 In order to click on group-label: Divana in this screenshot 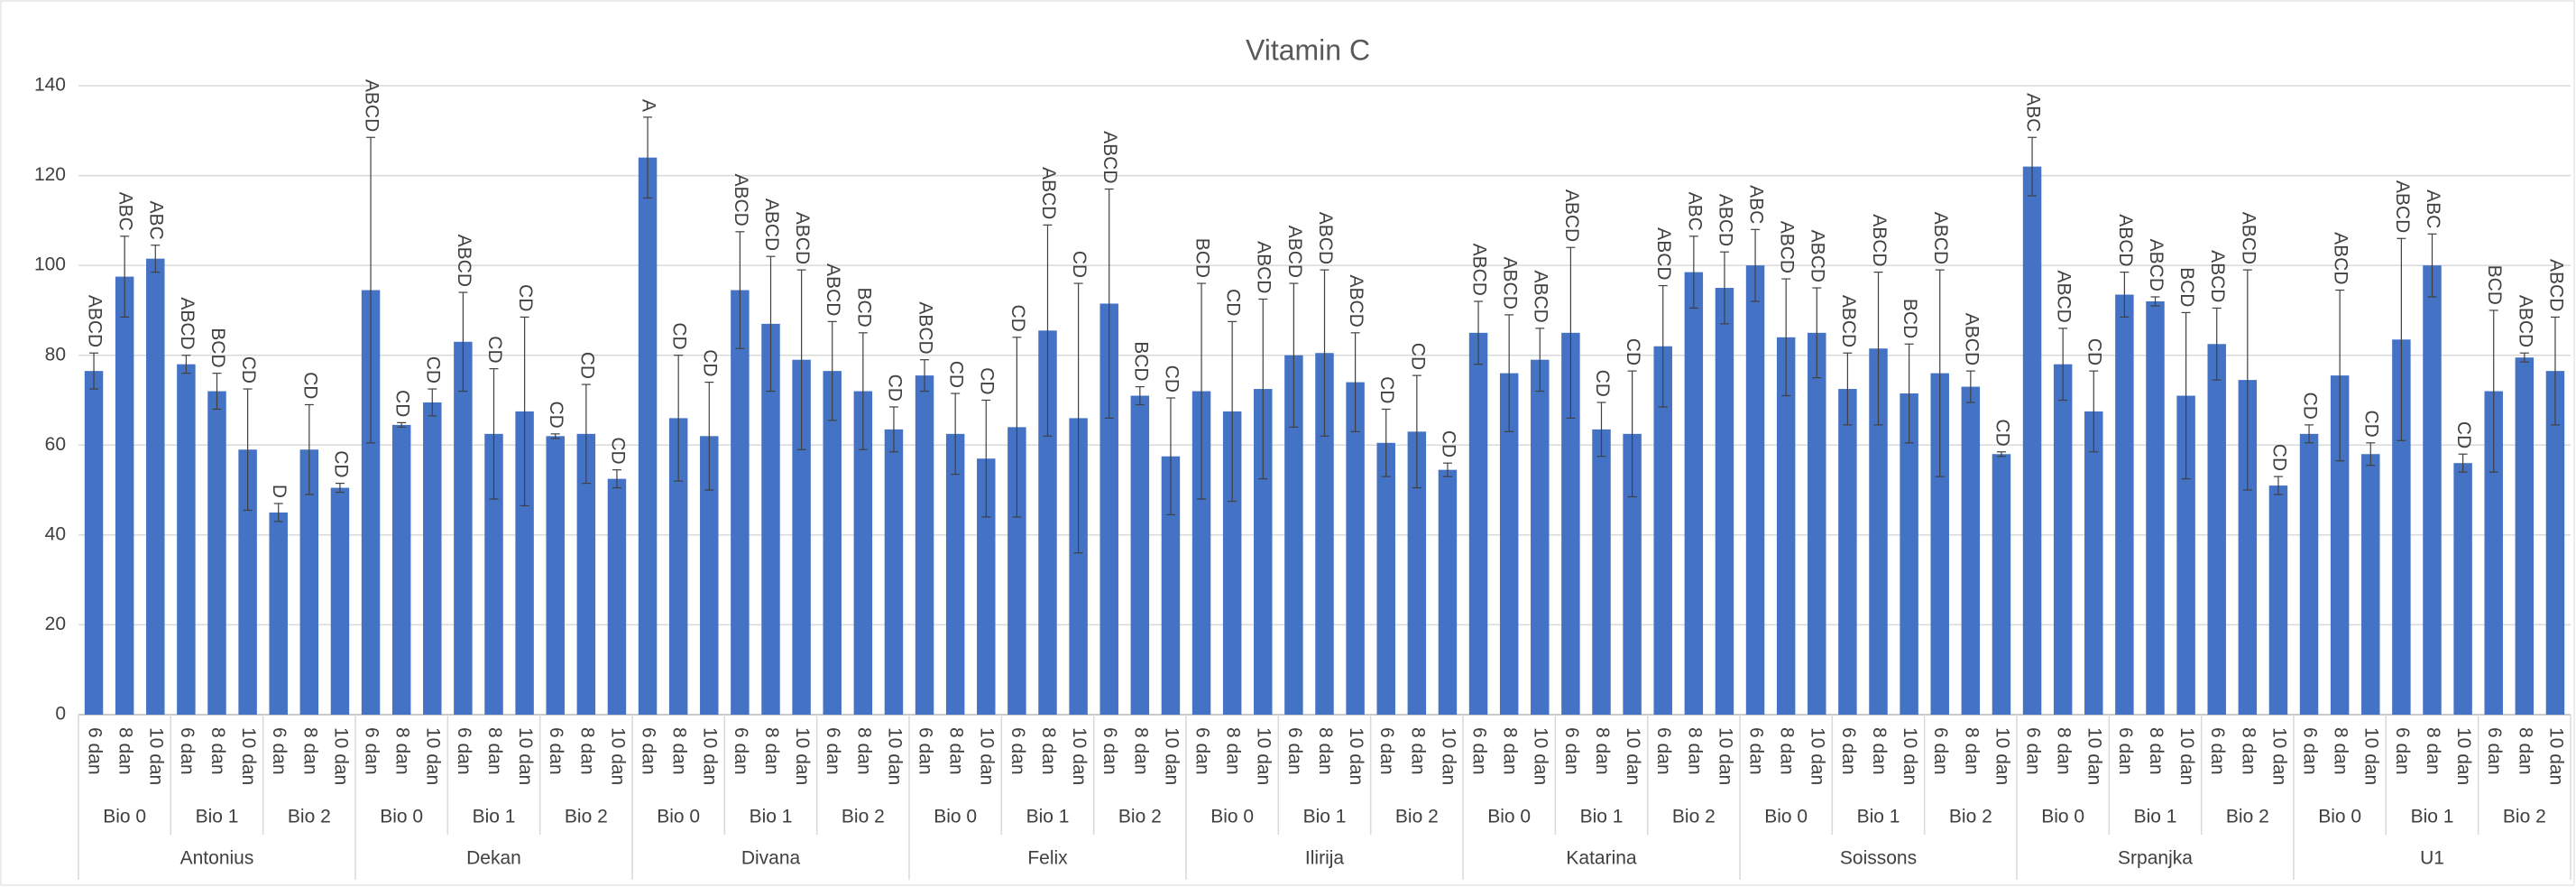, I will do `click(771, 859)`.